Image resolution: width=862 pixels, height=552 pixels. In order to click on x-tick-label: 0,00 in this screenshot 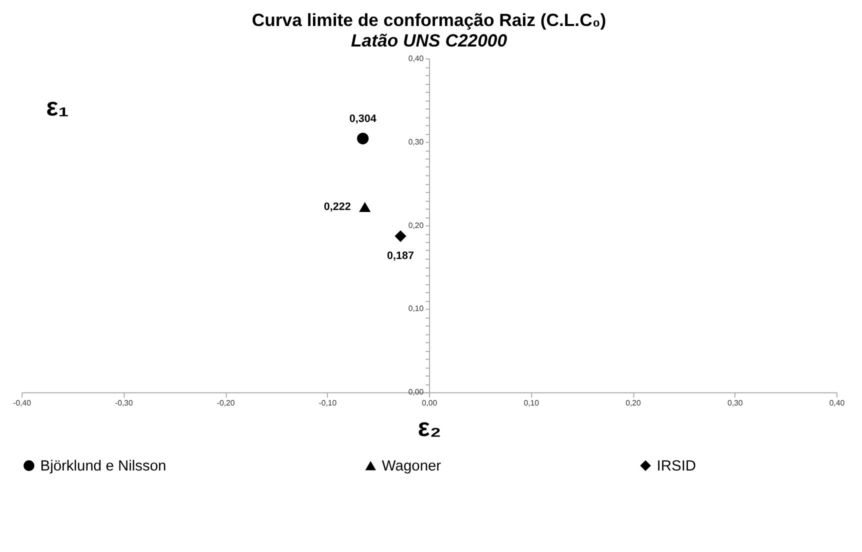, I will do `click(430, 403)`.